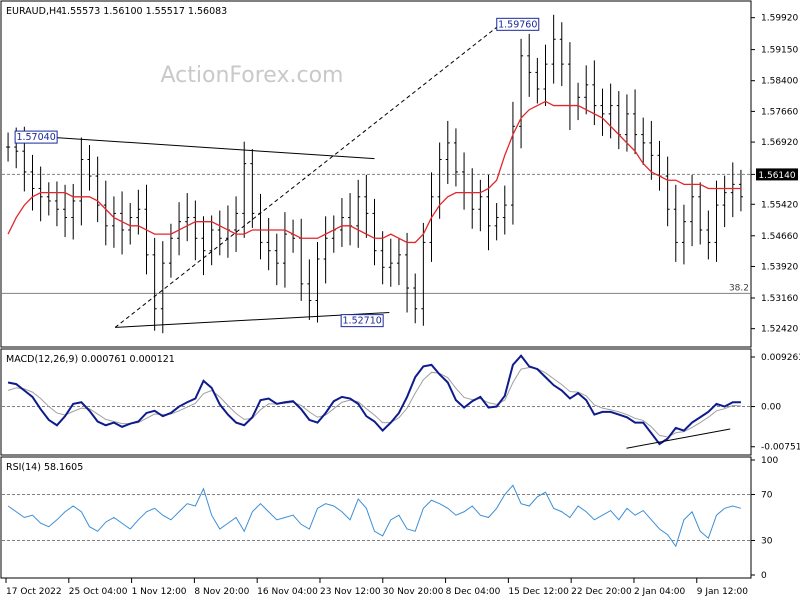  What do you see at coordinates (779, 237) in the screenshot?
I see `price-axis-label: 1.54660` at bounding box center [779, 237].